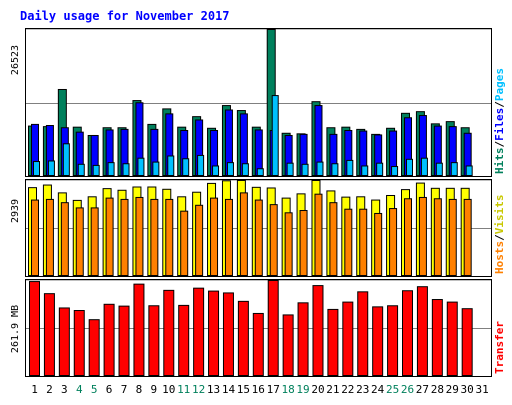  I want to click on x-tick-label: 30, so click(467, 389).